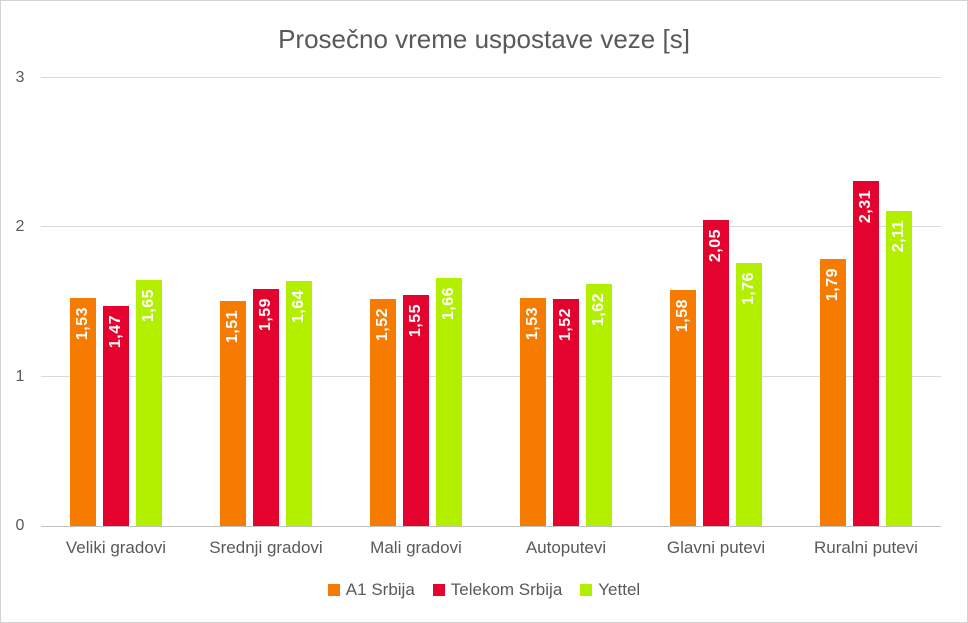  I want to click on bar-value-label: 1,47, so click(115, 332).